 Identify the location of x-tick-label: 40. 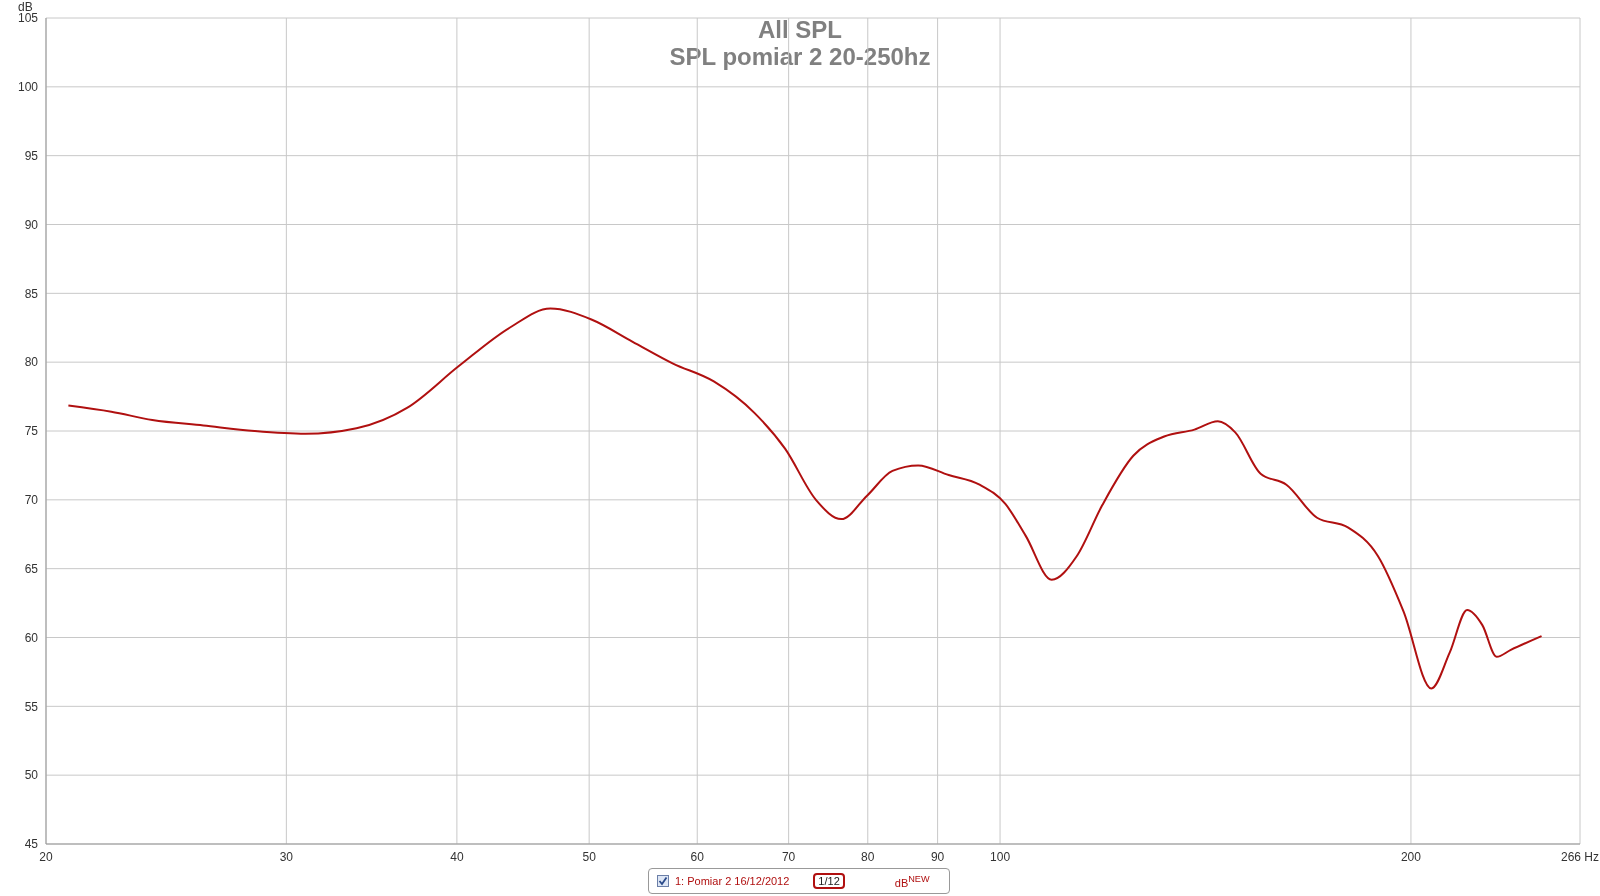
(457, 856).